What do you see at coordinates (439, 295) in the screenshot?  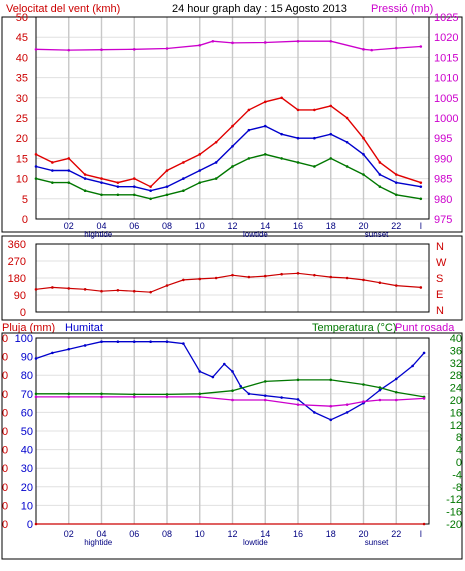 I see `compass-label: E` at bounding box center [439, 295].